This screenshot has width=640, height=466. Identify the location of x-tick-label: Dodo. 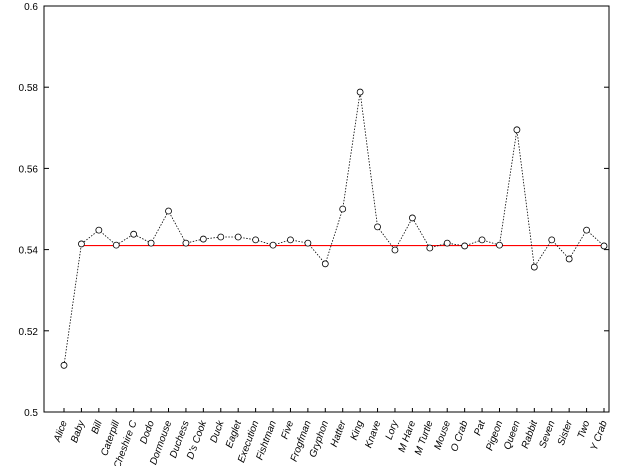
(147, 432).